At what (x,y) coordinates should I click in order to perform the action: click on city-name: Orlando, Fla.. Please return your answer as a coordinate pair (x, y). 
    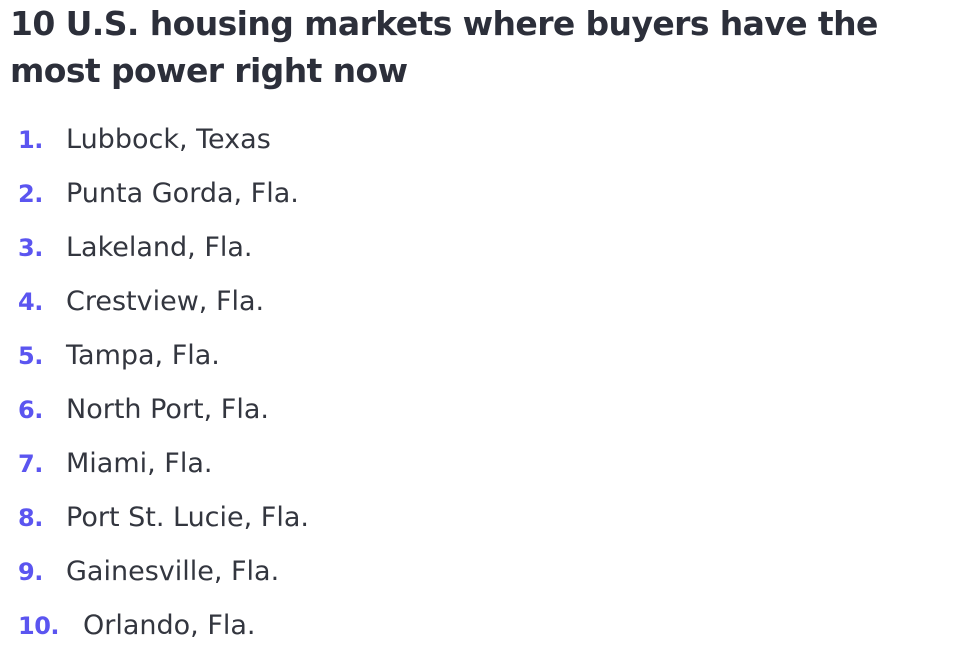
    Looking at the image, I should click on (169, 625).